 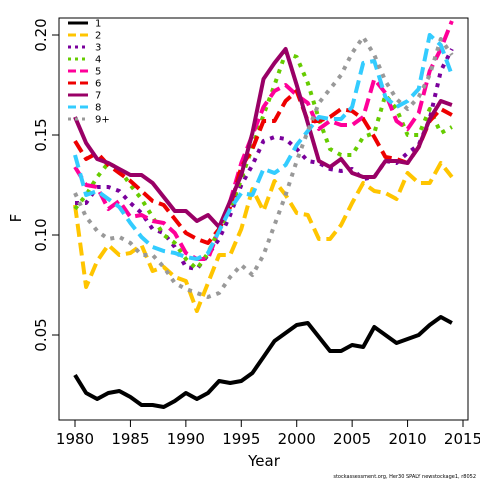 What do you see at coordinates (98, 24) in the screenshot?
I see `legend-label: 1` at bounding box center [98, 24].